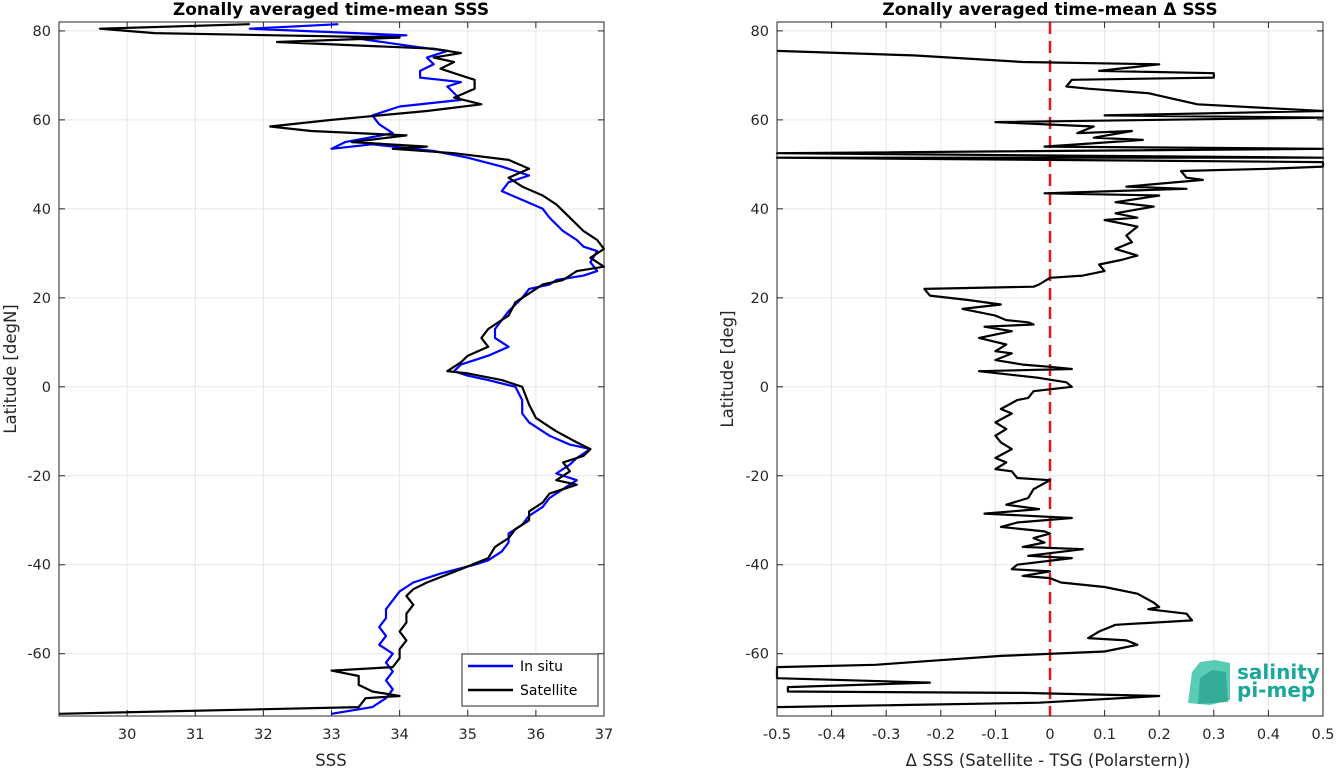 This screenshot has width=1336, height=769. Describe the element at coordinates (42, 121) in the screenshot. I see `sss-y-tick-label: 60` at that location.